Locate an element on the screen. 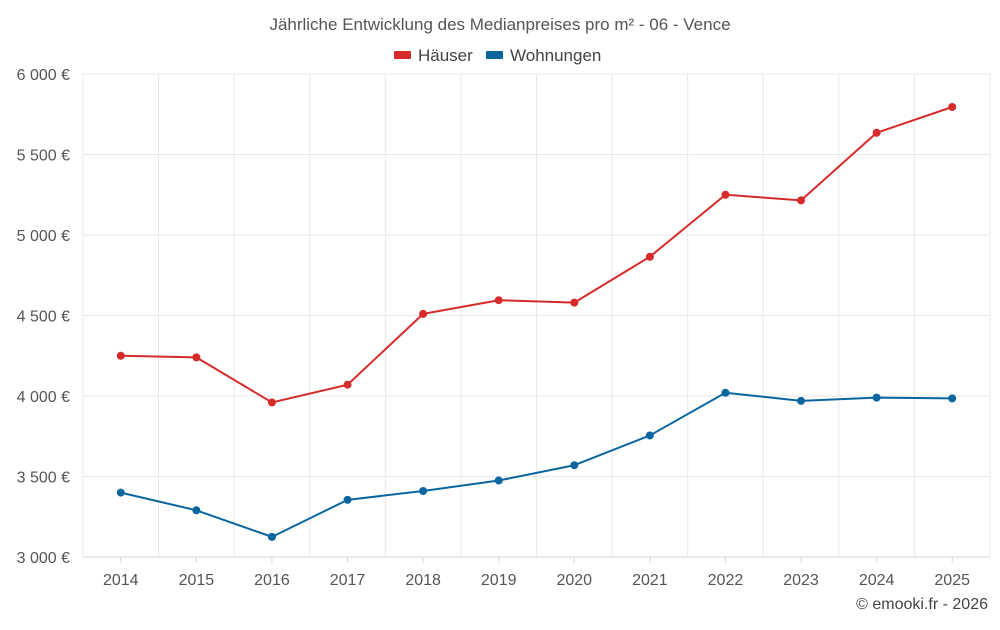  x-tick-label: 2024 is located at coordinates (877, 580).